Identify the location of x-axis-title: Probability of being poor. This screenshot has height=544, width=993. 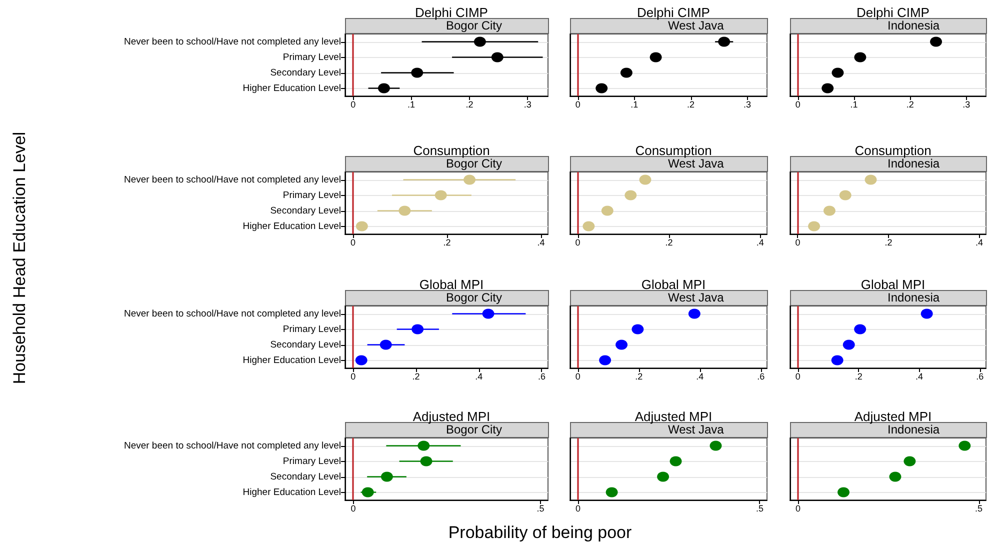
(540, 533).